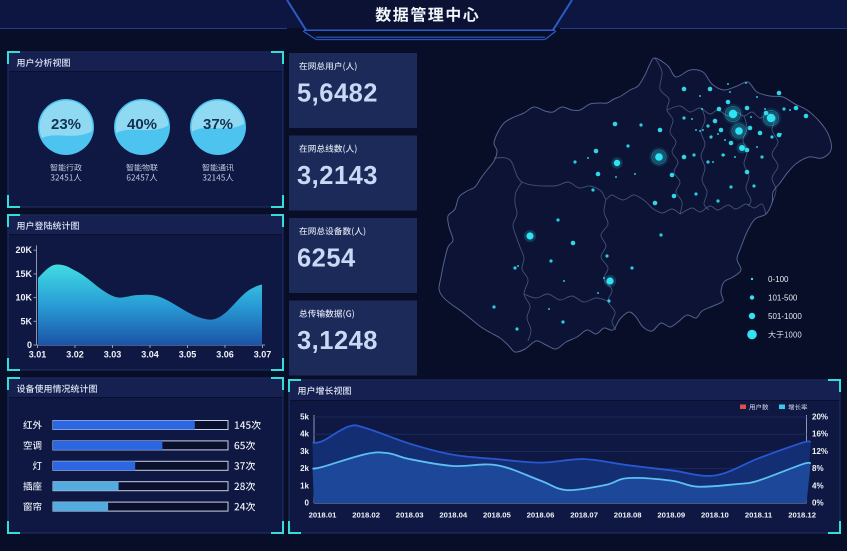 Image resolution: width=847 pixels, height=551 pixels. What do you see at coordinates (23, 298) in the screenshot?
I see `svg-text: 10K` at bounding box center [23, 298].